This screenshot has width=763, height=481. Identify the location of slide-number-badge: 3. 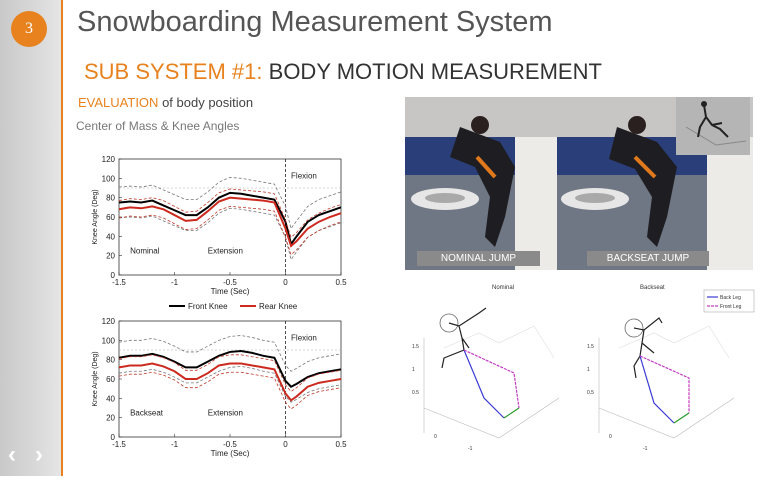
(29, 29).